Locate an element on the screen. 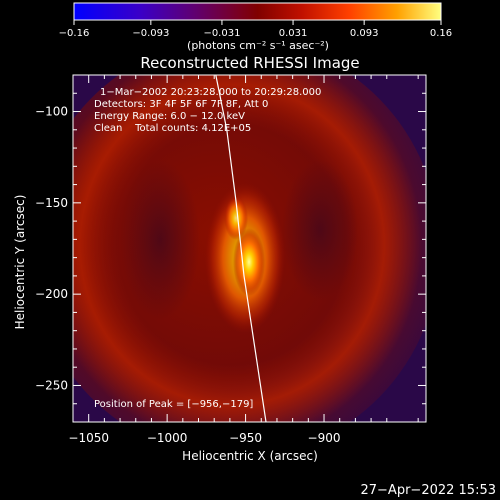  annotation-detectors: Detectors: 3F 4F 5F 6F 7F 8F, Att 0 is located at coordinates (181, 104).